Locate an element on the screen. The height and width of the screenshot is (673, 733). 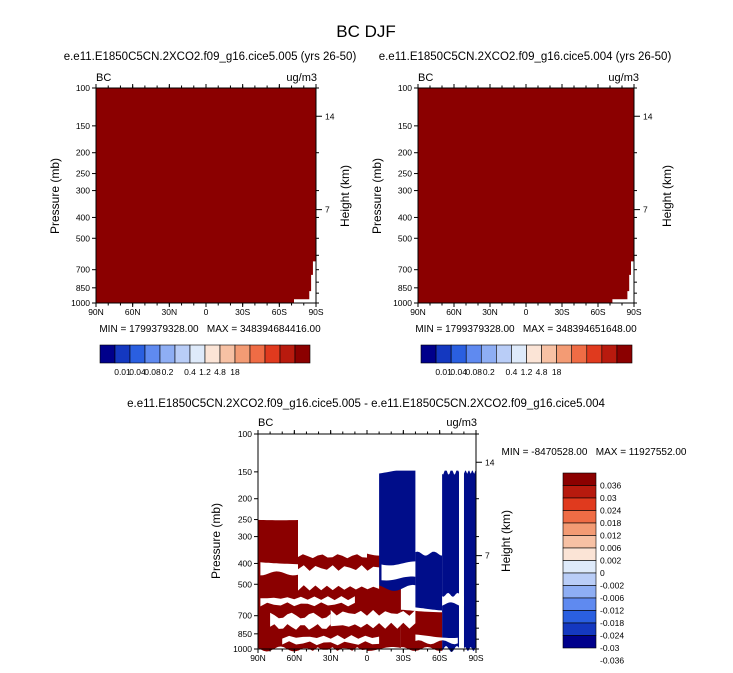
diff-colorbar-label: 0.018 is located at coordinates (611, 523).